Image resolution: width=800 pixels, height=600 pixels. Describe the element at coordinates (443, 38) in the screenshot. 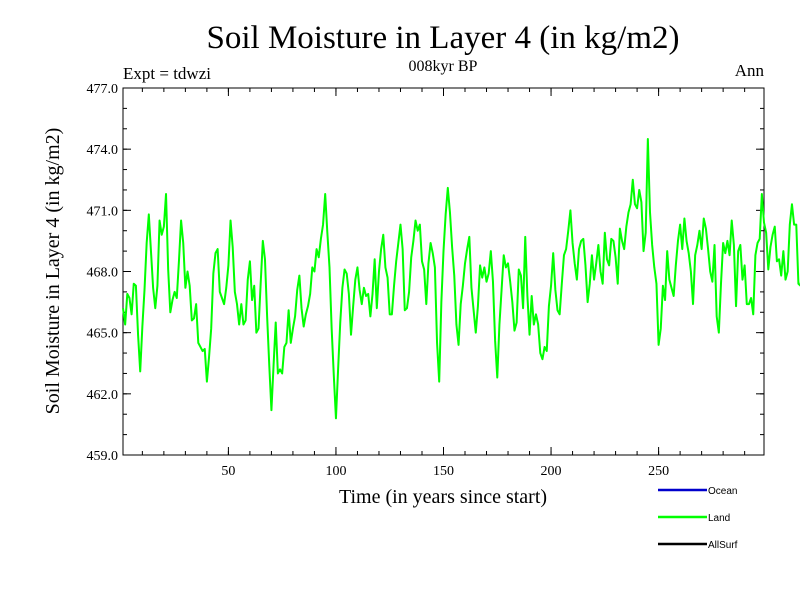

I see `chart-title: Soil Moisture in Layer 4 (in kg/m2)` at that location.